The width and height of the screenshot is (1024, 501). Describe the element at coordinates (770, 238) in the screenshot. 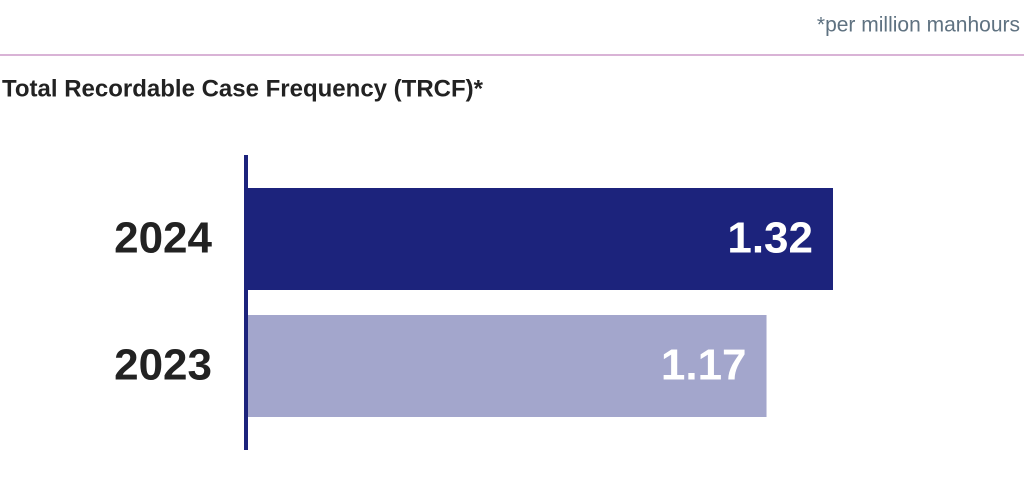

I see `value-label: 1.32` at that location.